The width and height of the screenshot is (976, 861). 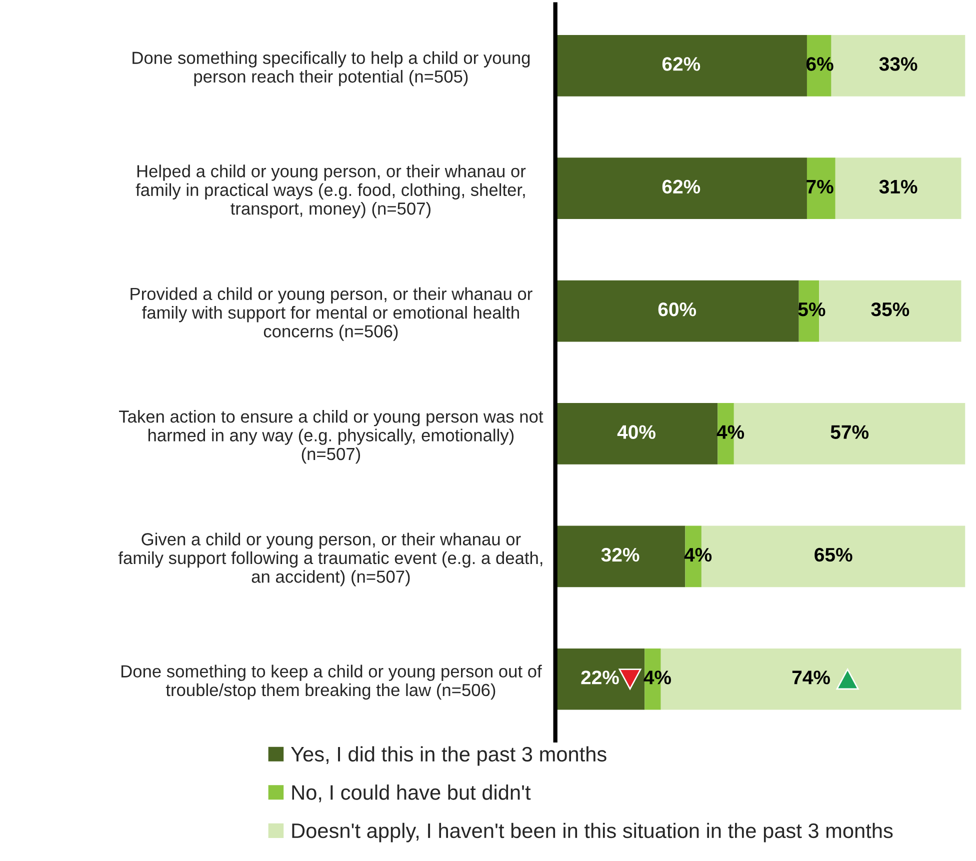 I want to click on y-tick-label: Helped a child or young person, or their whanau or family in practical ways (e.g. food, clothing, shelter, transport, money) (n=507), so click(x=331, y=191).